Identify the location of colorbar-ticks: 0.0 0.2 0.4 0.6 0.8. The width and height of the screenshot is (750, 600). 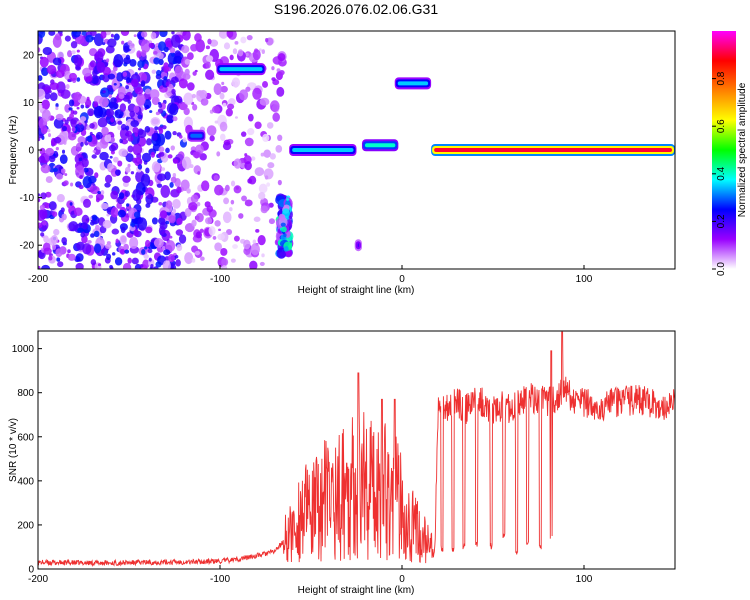
(719, 173).